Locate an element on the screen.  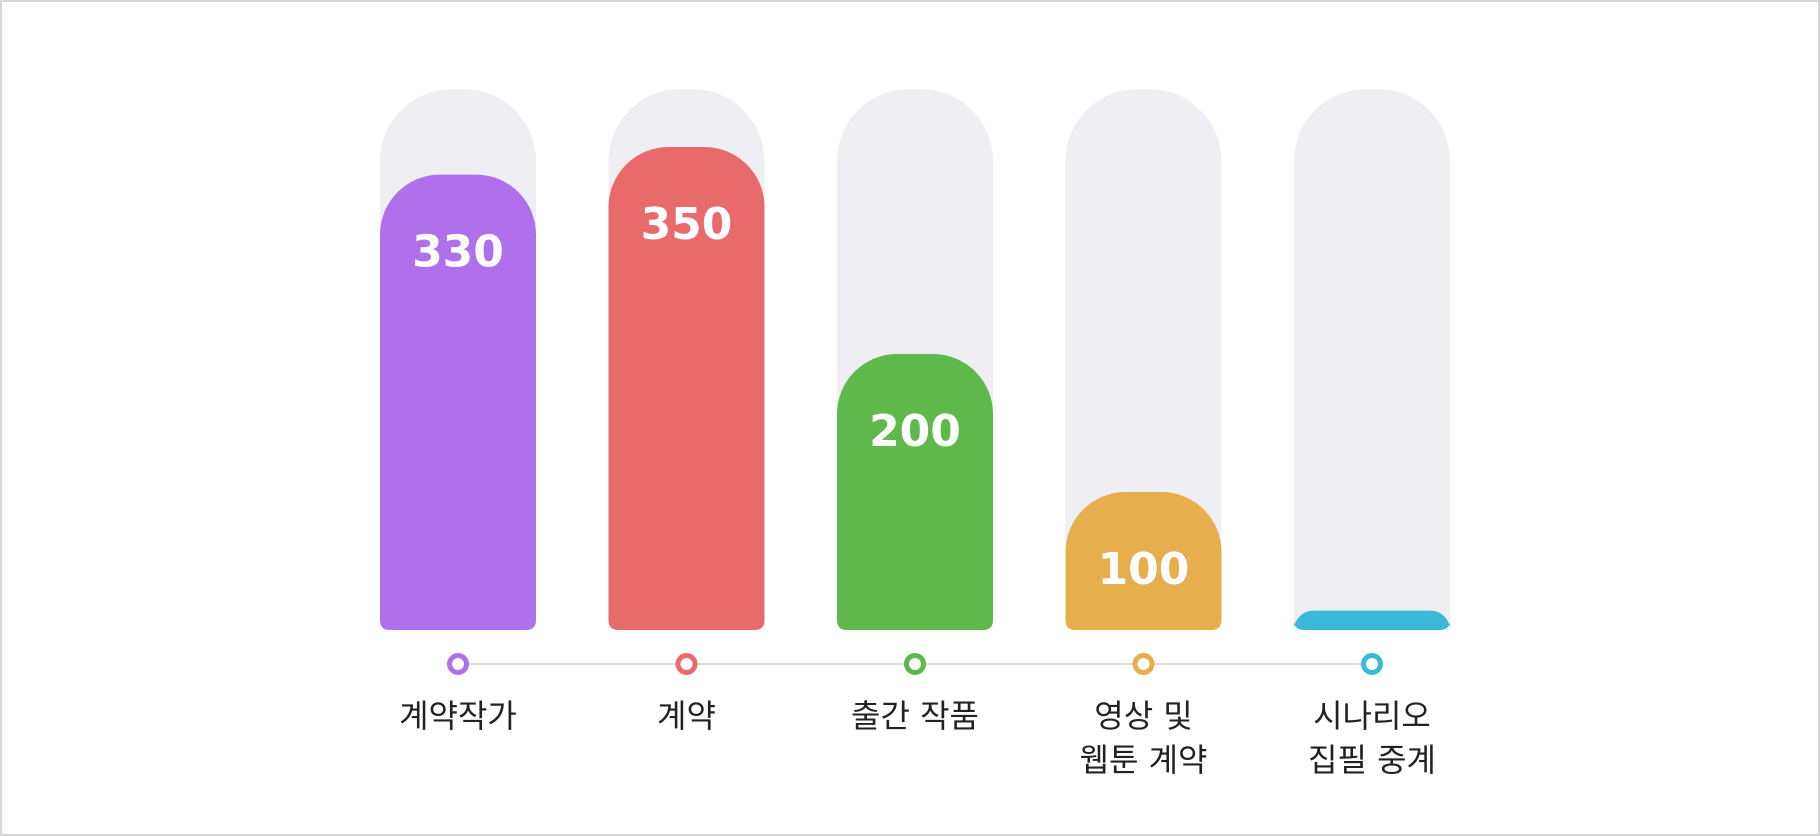
value-label-2: 350 is located at coordinates (687, 224).